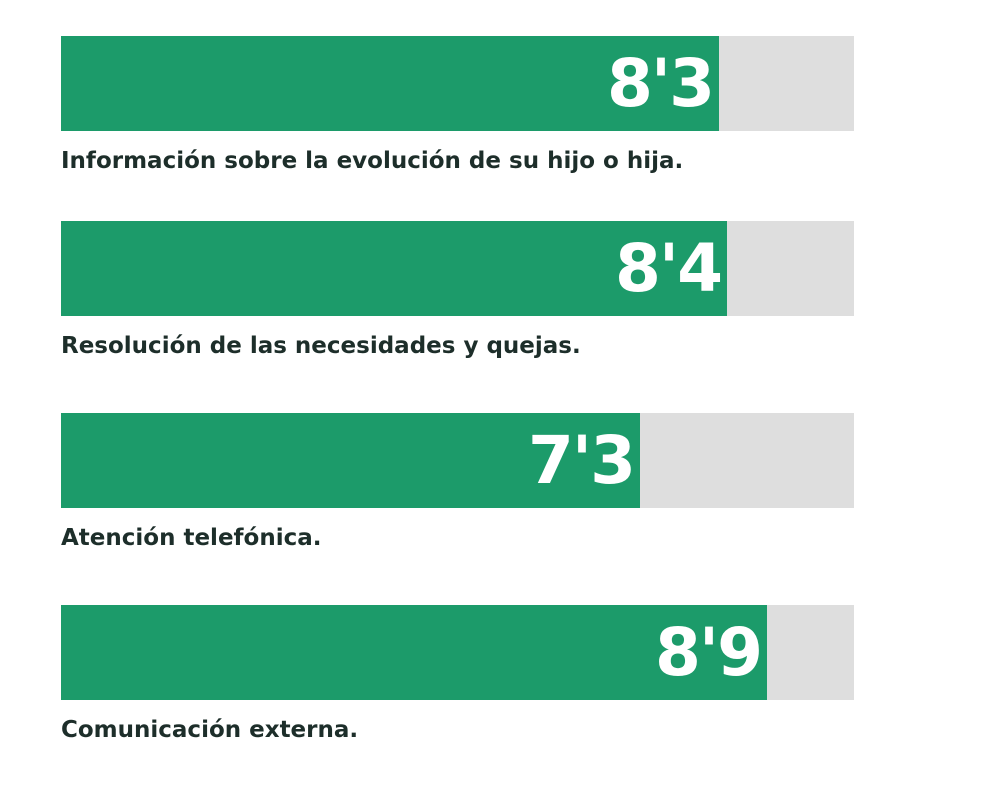 The height and width of the screenshot is (800, 1000). What do you see at coordinates (708, 652) in the screenshot?
I see `bar-value-label: 8'9` at bounding box center [708, 652].